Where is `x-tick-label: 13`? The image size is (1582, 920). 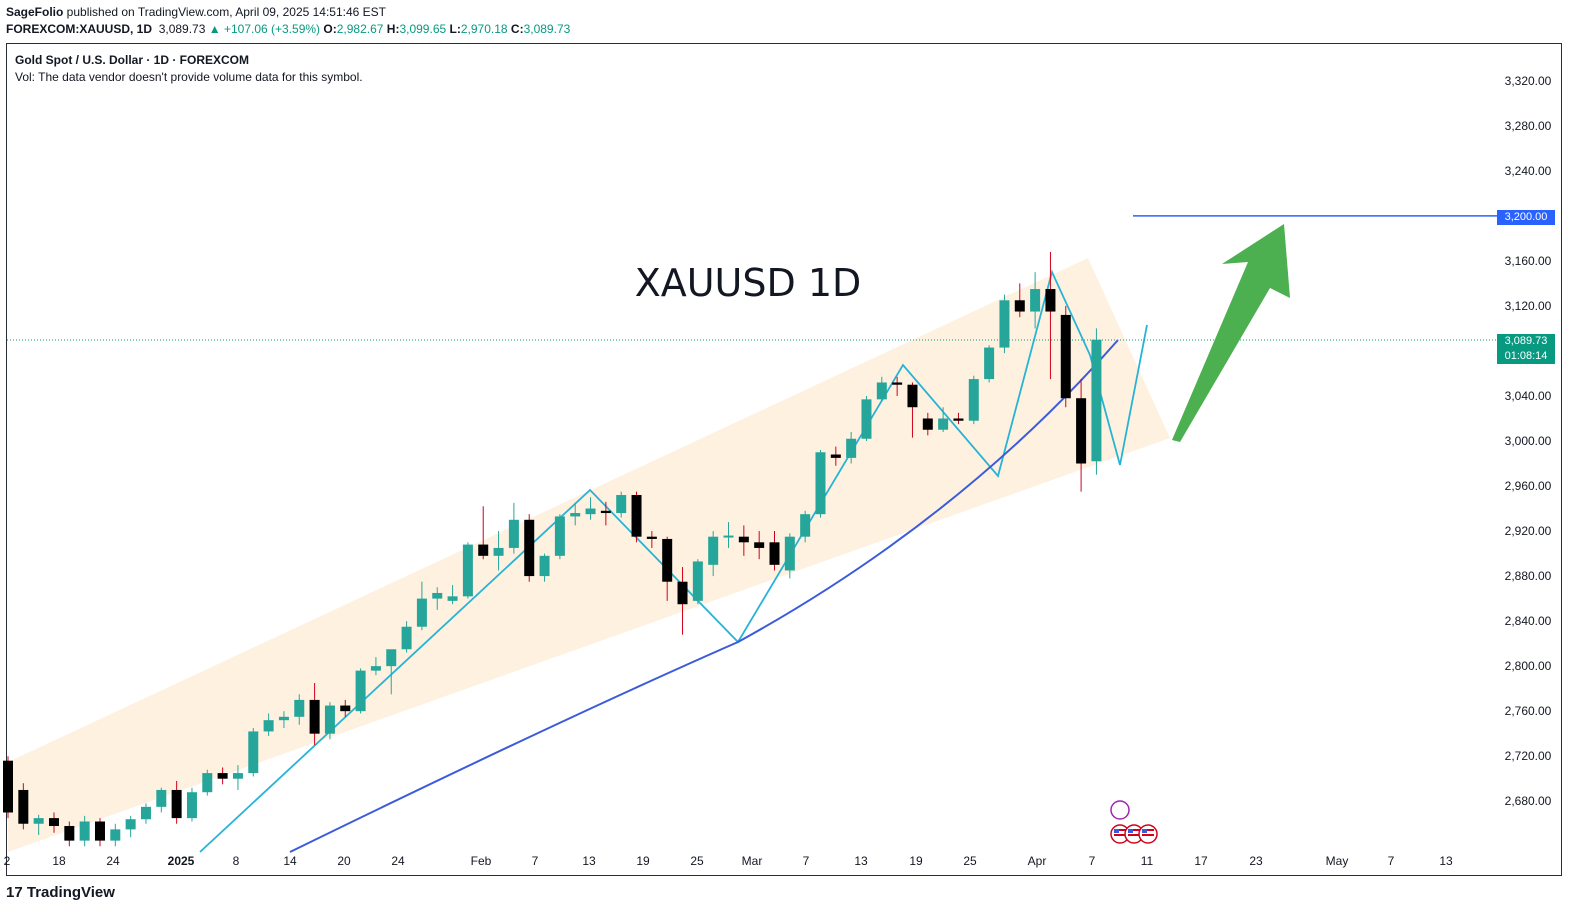 x-tick-label: 13 is located at coordinates (589, 861).